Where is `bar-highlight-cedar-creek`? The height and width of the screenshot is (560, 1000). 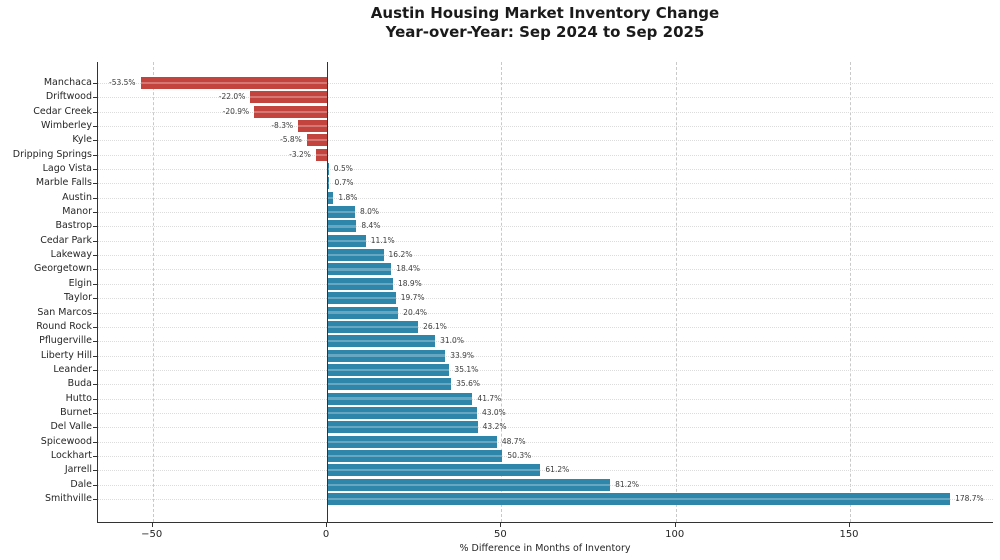
bar-highlight-cedar-creek is located at coordinates (291, 111).